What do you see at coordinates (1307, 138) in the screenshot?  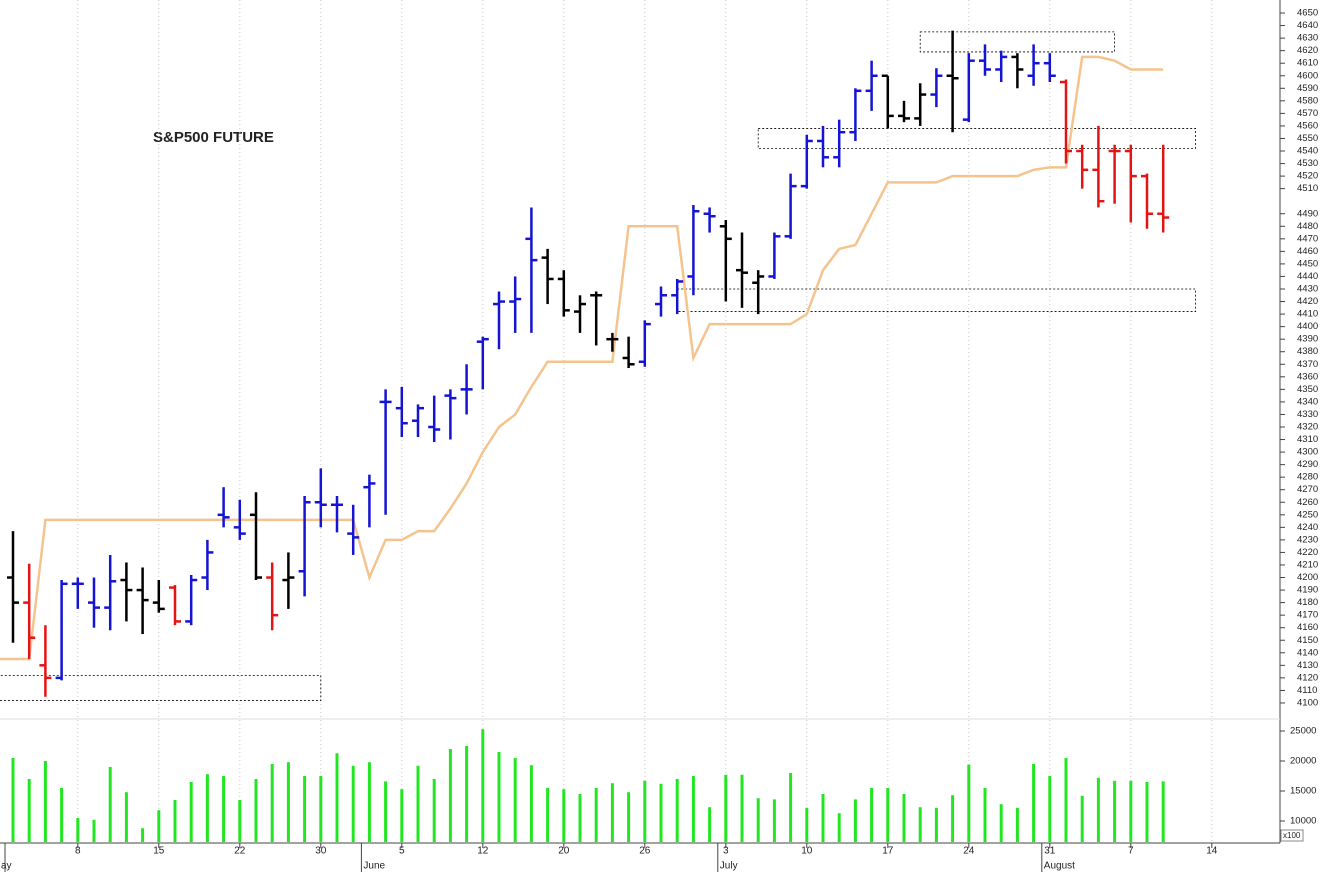 I see `y-tick-label: 4550` at bounding box center [1307, 138].